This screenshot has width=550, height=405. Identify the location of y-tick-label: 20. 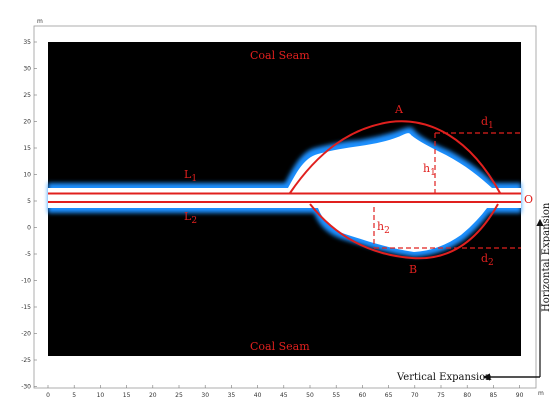
(27, 122).